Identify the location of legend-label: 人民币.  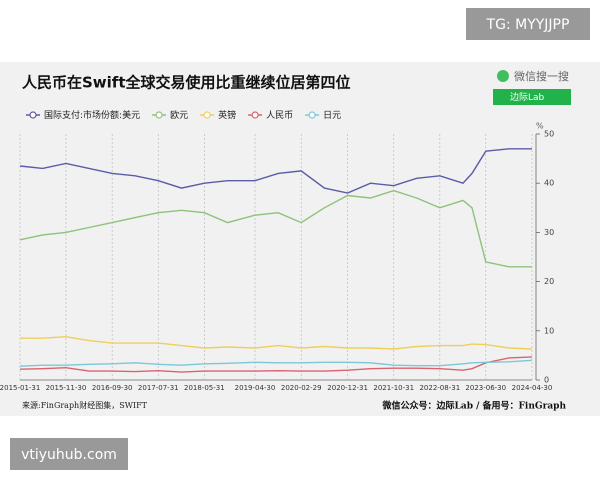
(279, 115).